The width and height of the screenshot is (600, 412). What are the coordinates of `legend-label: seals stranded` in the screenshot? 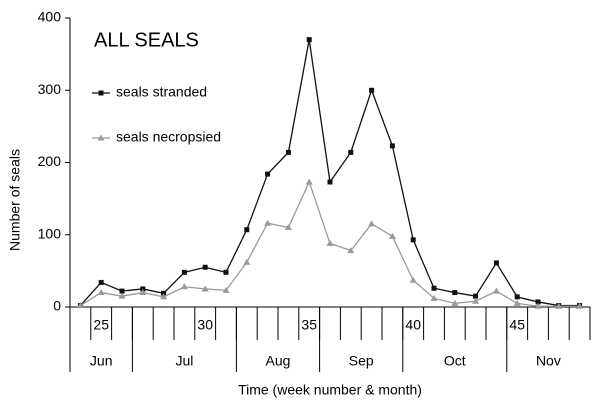 It's located at (161, 92).